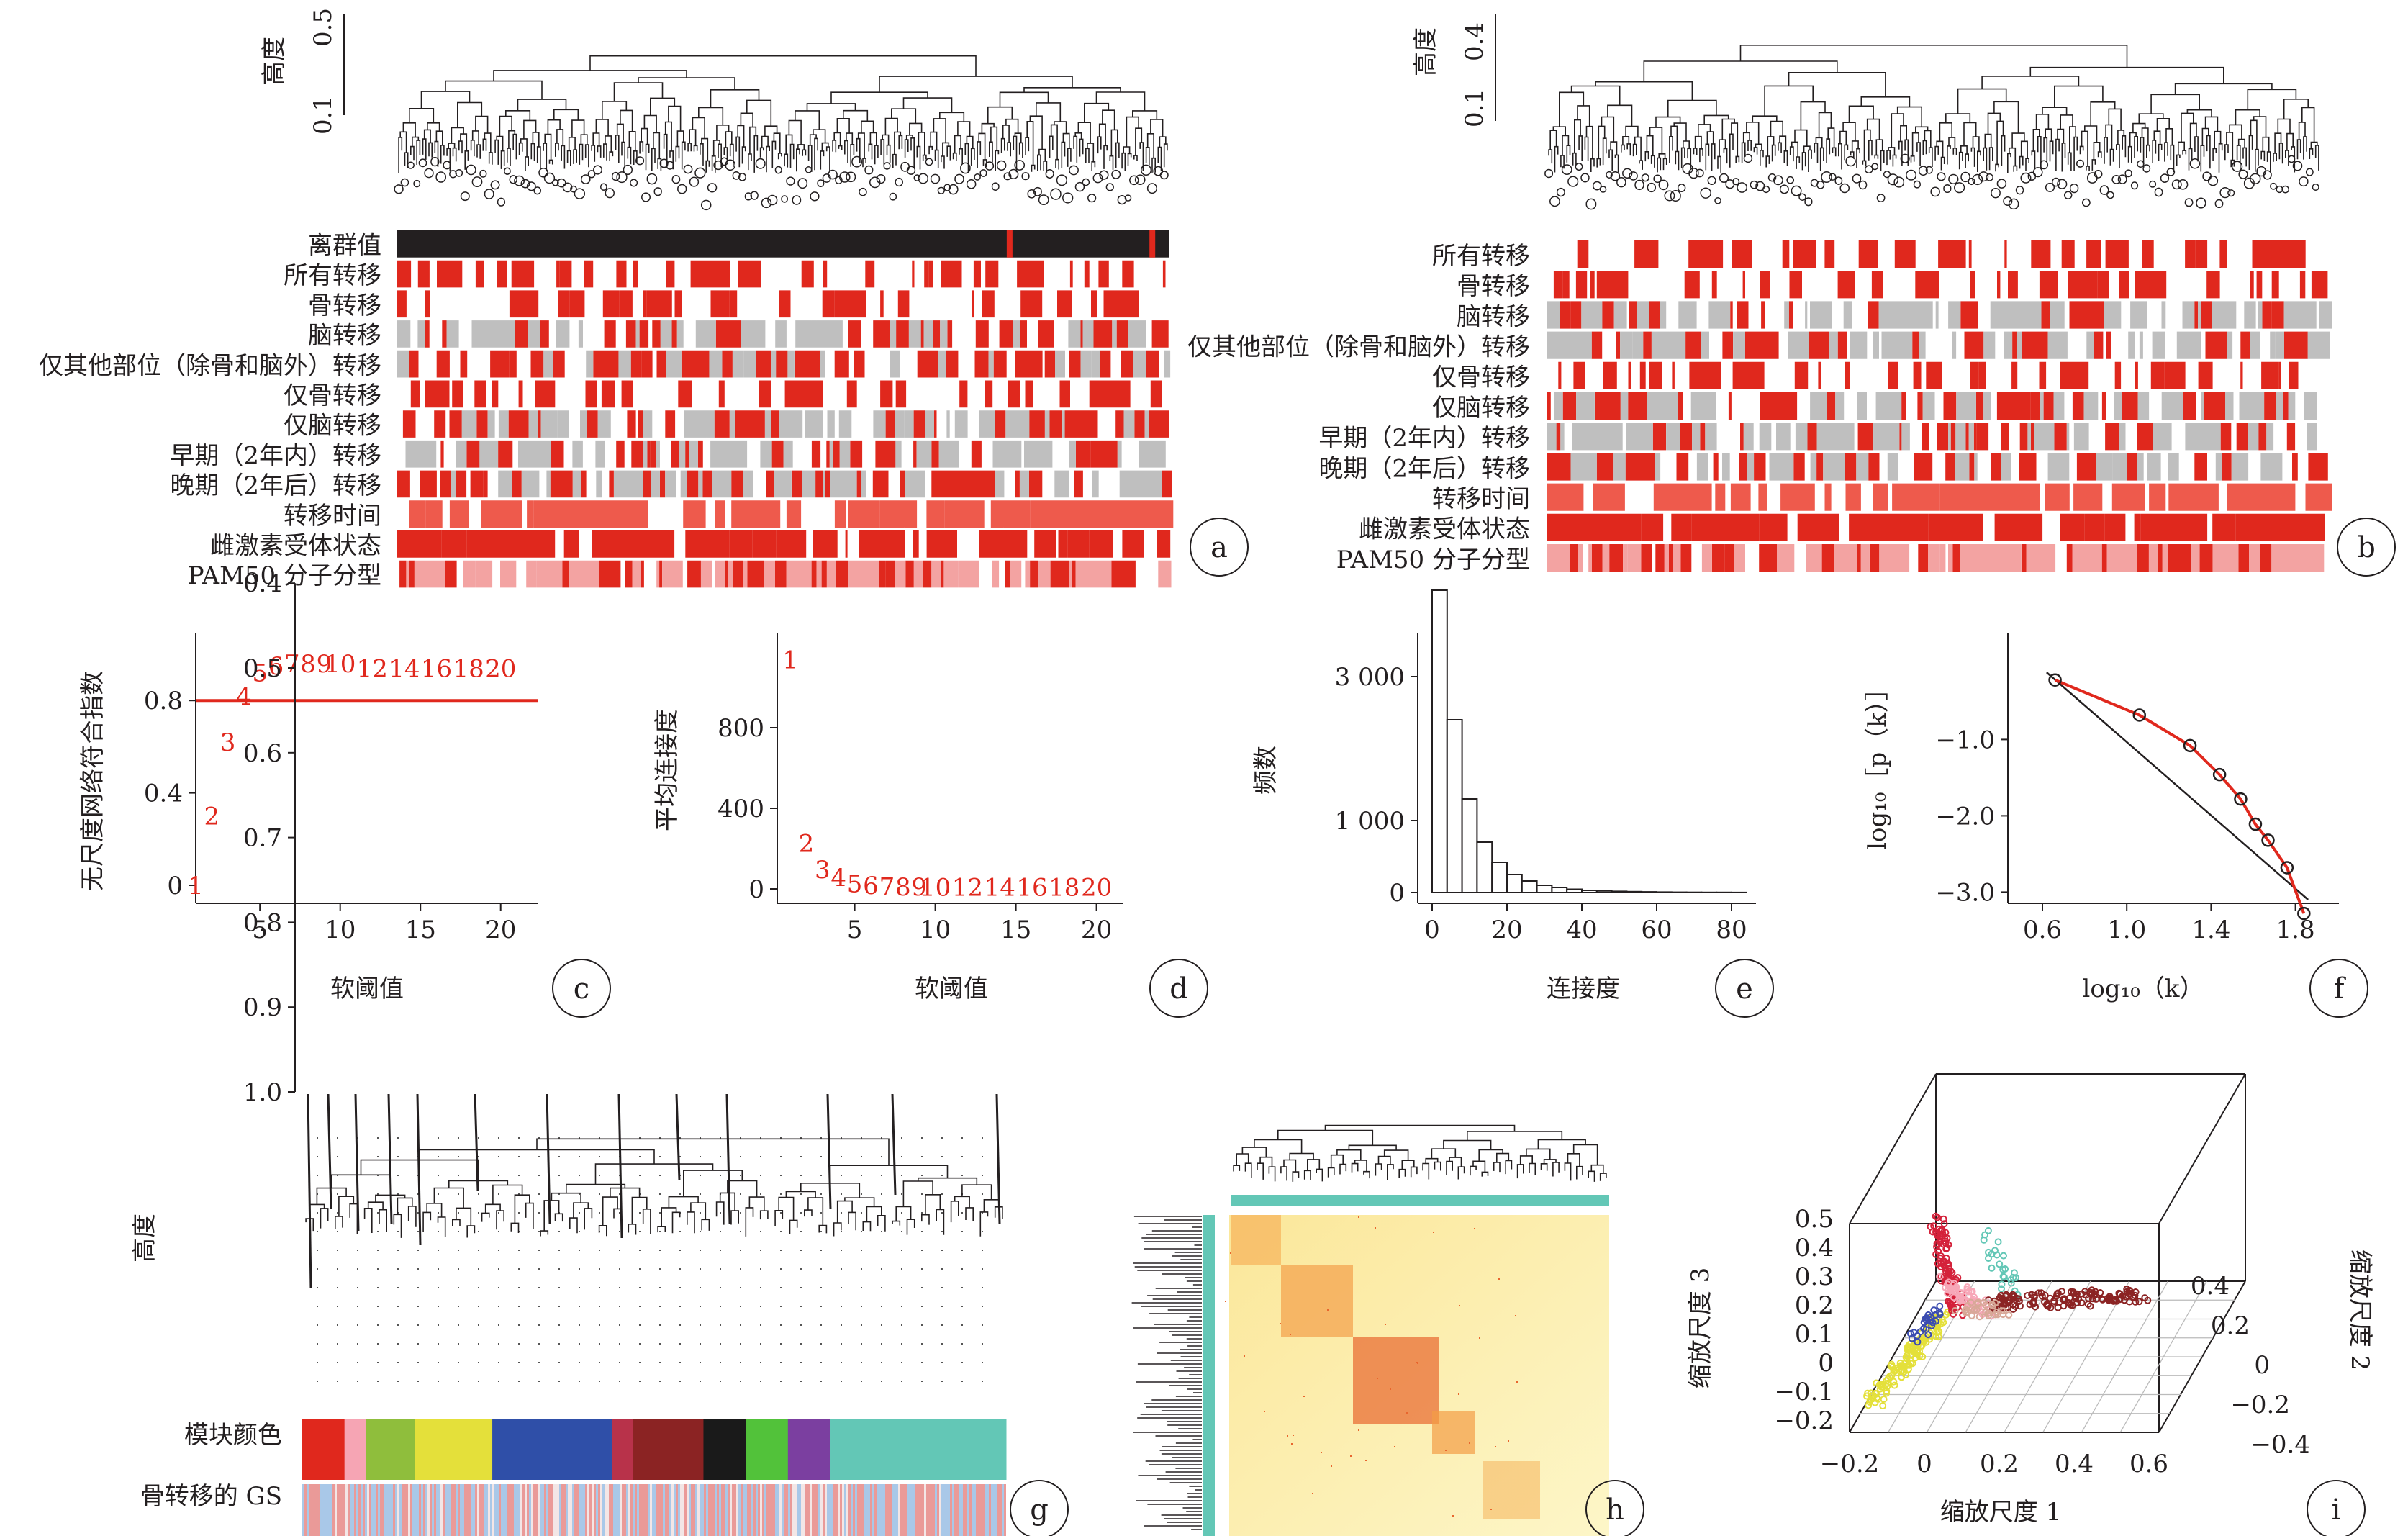 This screenshot has width=2408, height=1536. I want to click on panel-d-point-12: 16, so click(1031, 889).